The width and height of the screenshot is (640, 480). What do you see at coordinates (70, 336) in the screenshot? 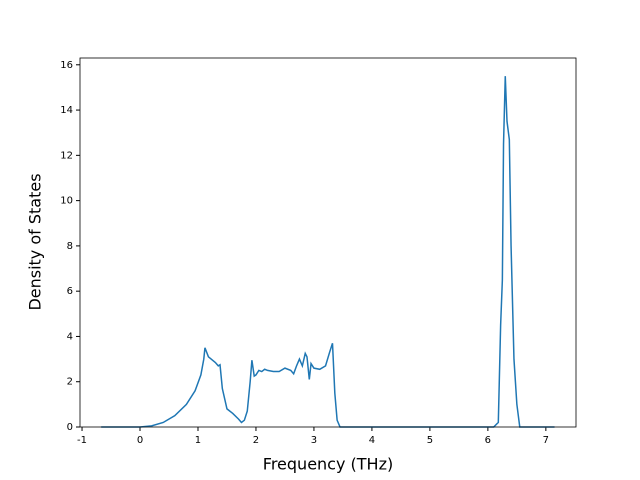
I see `y-tick-label: 4` at bounding box center [70, 336].